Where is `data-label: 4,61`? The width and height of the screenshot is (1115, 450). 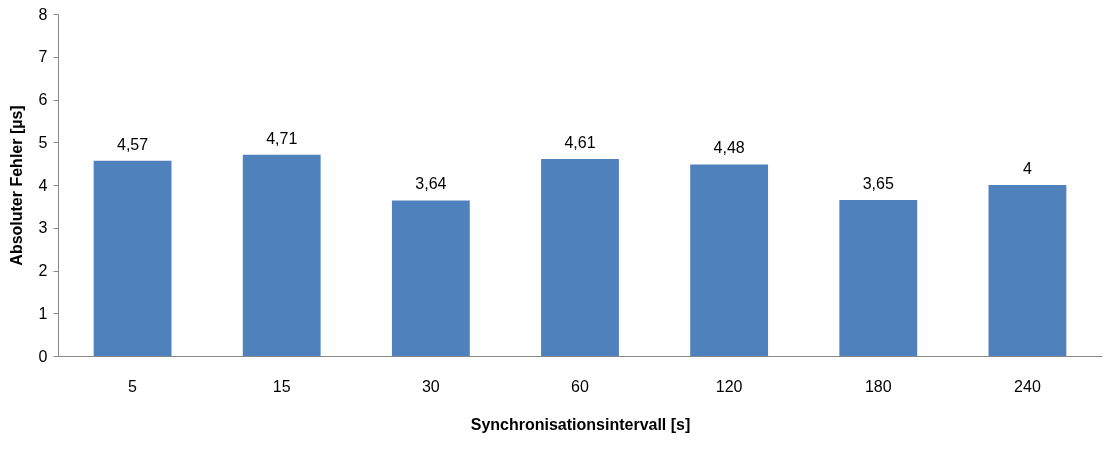
data-label: 4,61 is located at coordinates (580, 142).